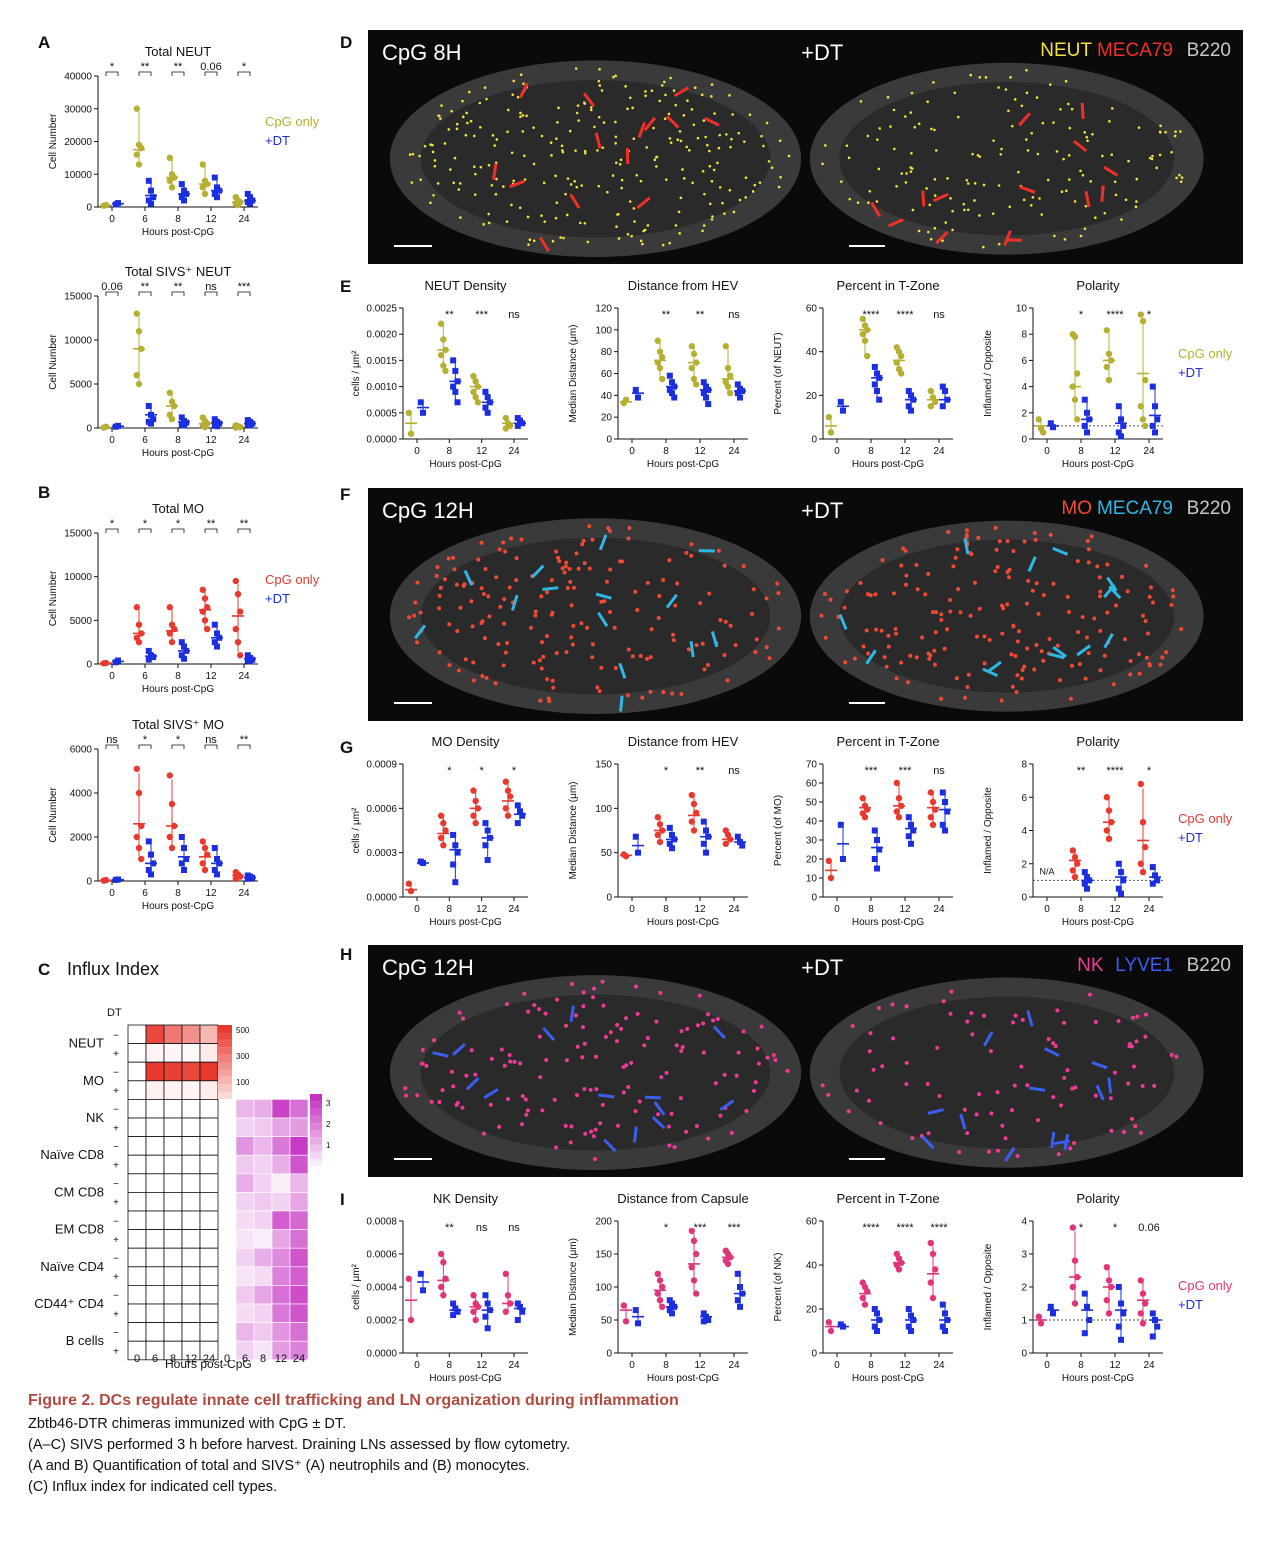  I want to click on significance-label: **, so click(178, 67).